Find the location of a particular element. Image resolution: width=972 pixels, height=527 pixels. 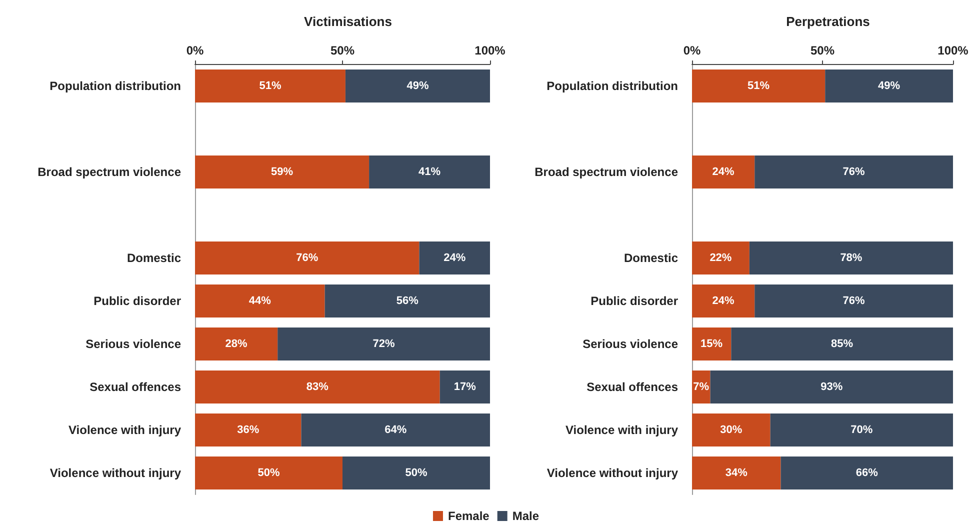

data-label: 64% is located at coordinates (395, 430).